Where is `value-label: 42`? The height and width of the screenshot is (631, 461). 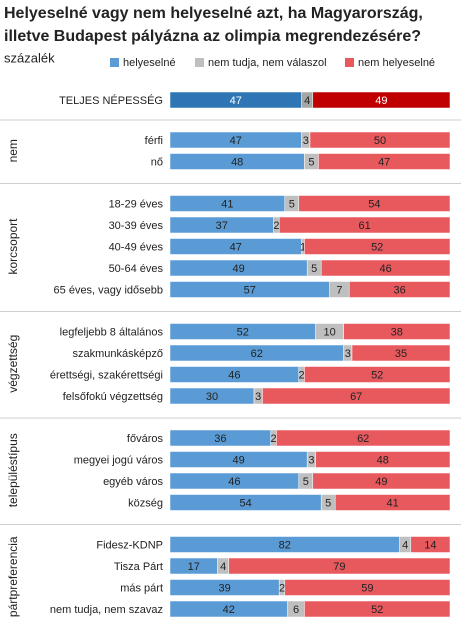 value-label: 42 is located at coordinates (229, 610).